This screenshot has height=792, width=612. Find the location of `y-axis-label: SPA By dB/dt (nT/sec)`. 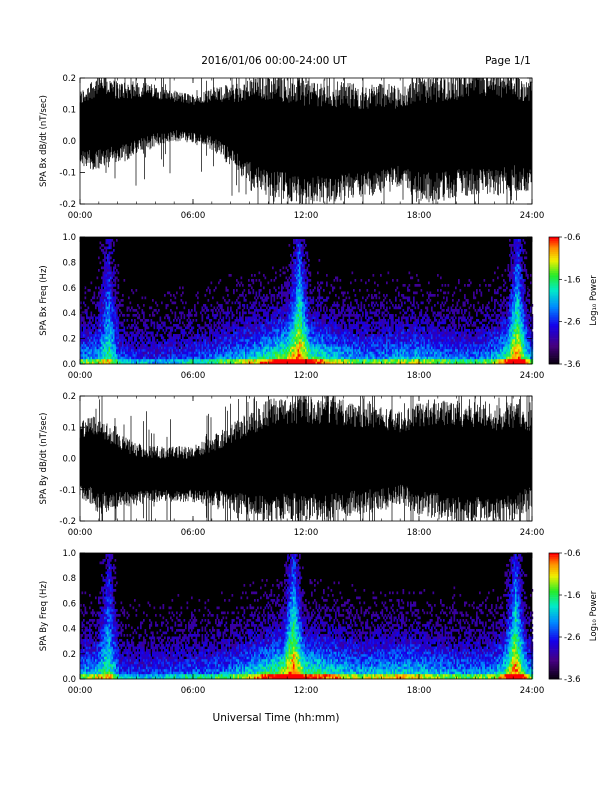

y-axis-label: SPA By dB/dt (nT/sec) is located at coordinates (44, 459).